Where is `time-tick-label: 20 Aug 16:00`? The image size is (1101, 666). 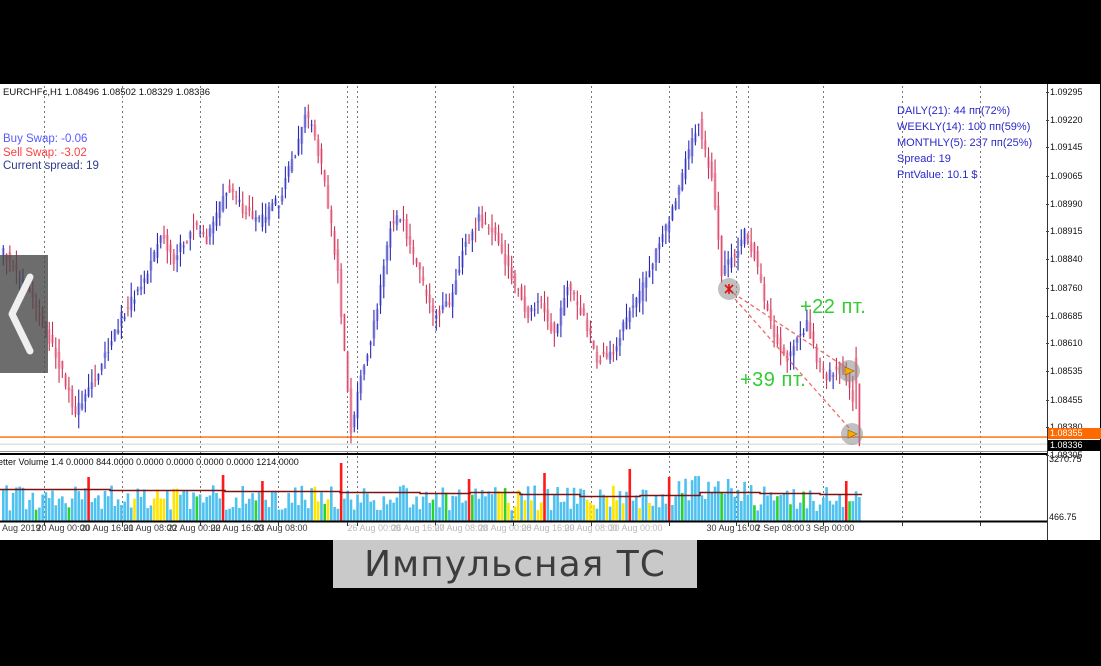
time-tick-label: 20 Aug 16:00 is located at coordinates (107, 528).